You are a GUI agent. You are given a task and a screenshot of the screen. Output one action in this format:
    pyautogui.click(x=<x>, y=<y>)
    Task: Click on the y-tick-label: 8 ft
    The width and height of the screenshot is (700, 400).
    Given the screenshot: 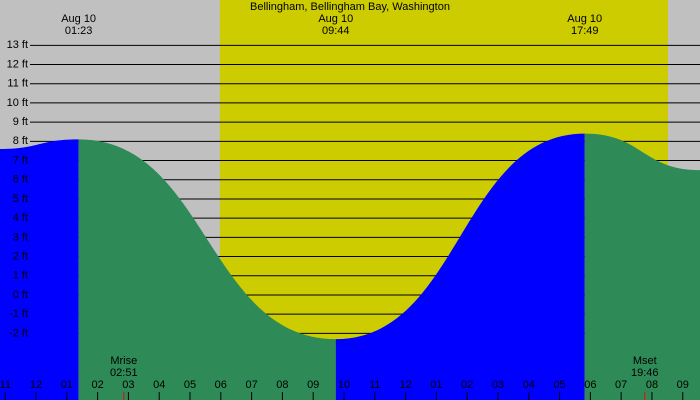 What is the action you would take?
    pyautogui.click(x=20, y=141)
    